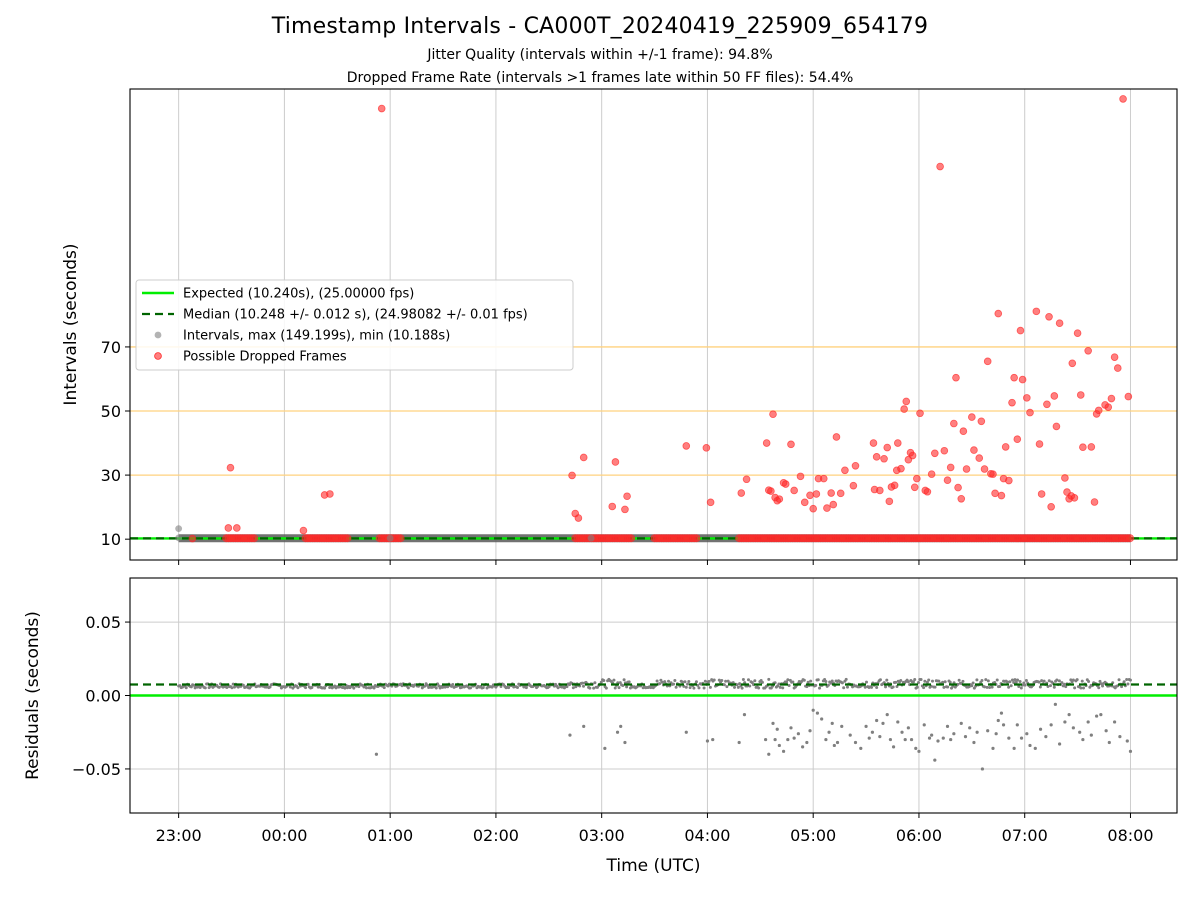  Describe the element at coordinates (919, 835) in the screenshot. I see `x-tick-label: 06:00` at that location.